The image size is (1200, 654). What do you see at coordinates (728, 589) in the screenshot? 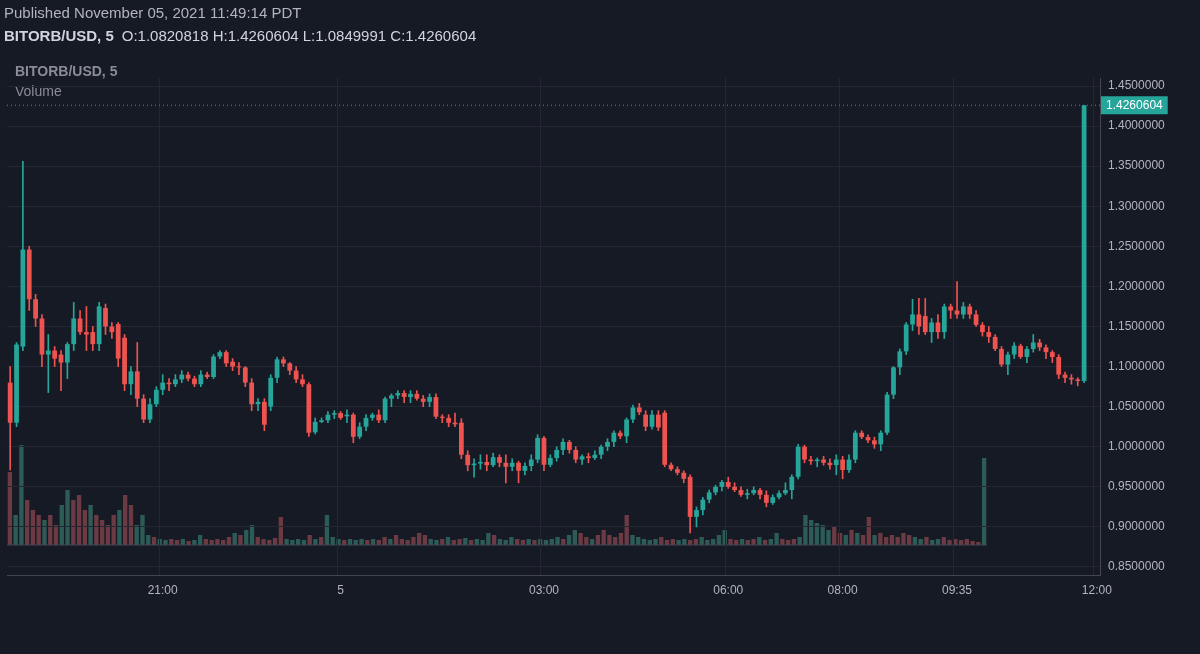
I see `x-tick-label: 06:00` at bounding box center [728, 589].